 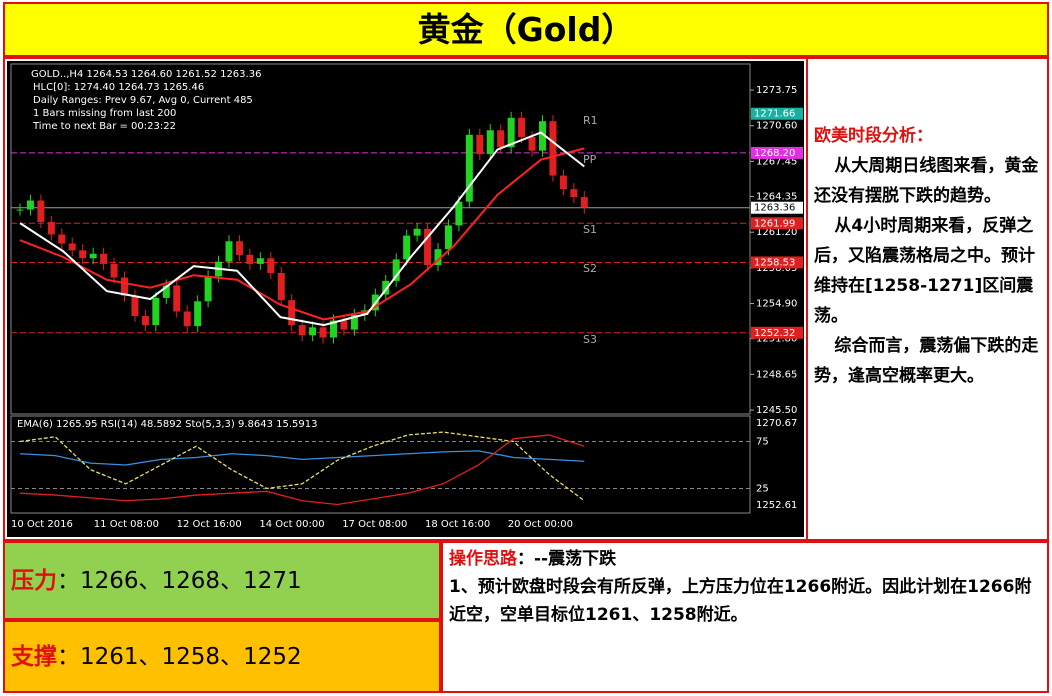 I want to click on current-tag, so click(x=777, y=207).